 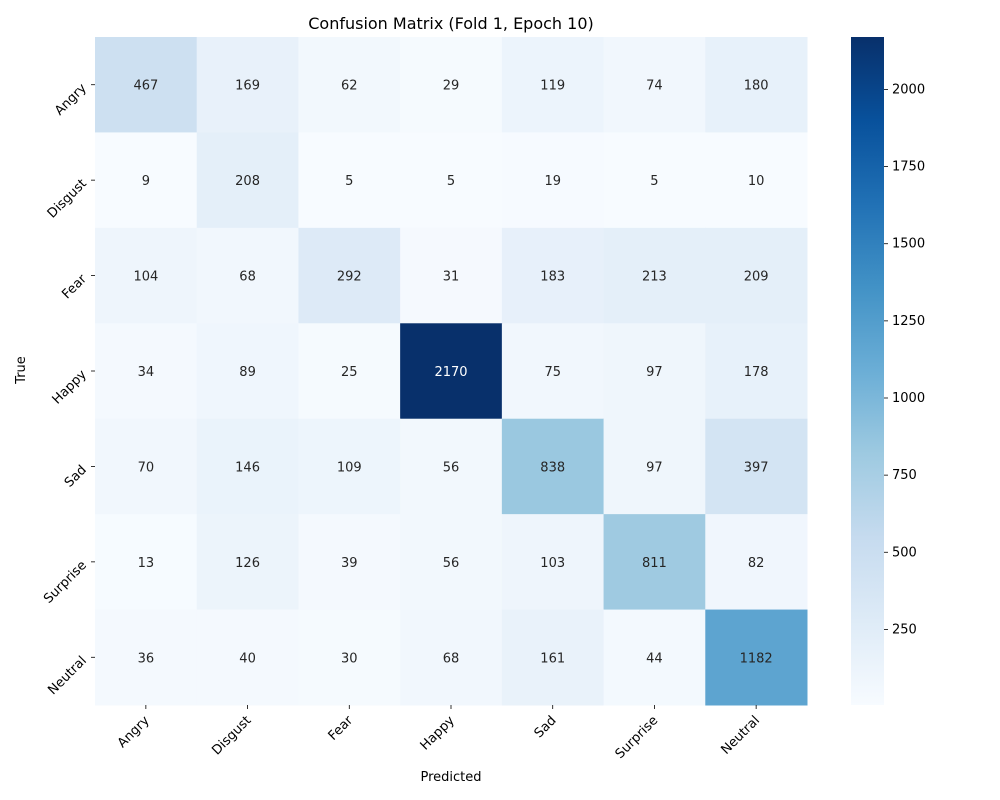 I want to click on cell-value-6-5: 44, so click(x=654, y=658).